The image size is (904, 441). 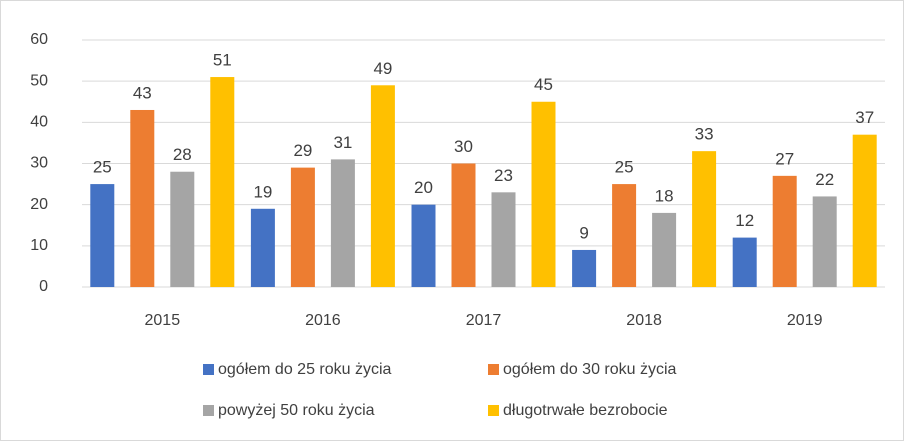 I want to click on data-label: 30, so click(x=463, y=146).